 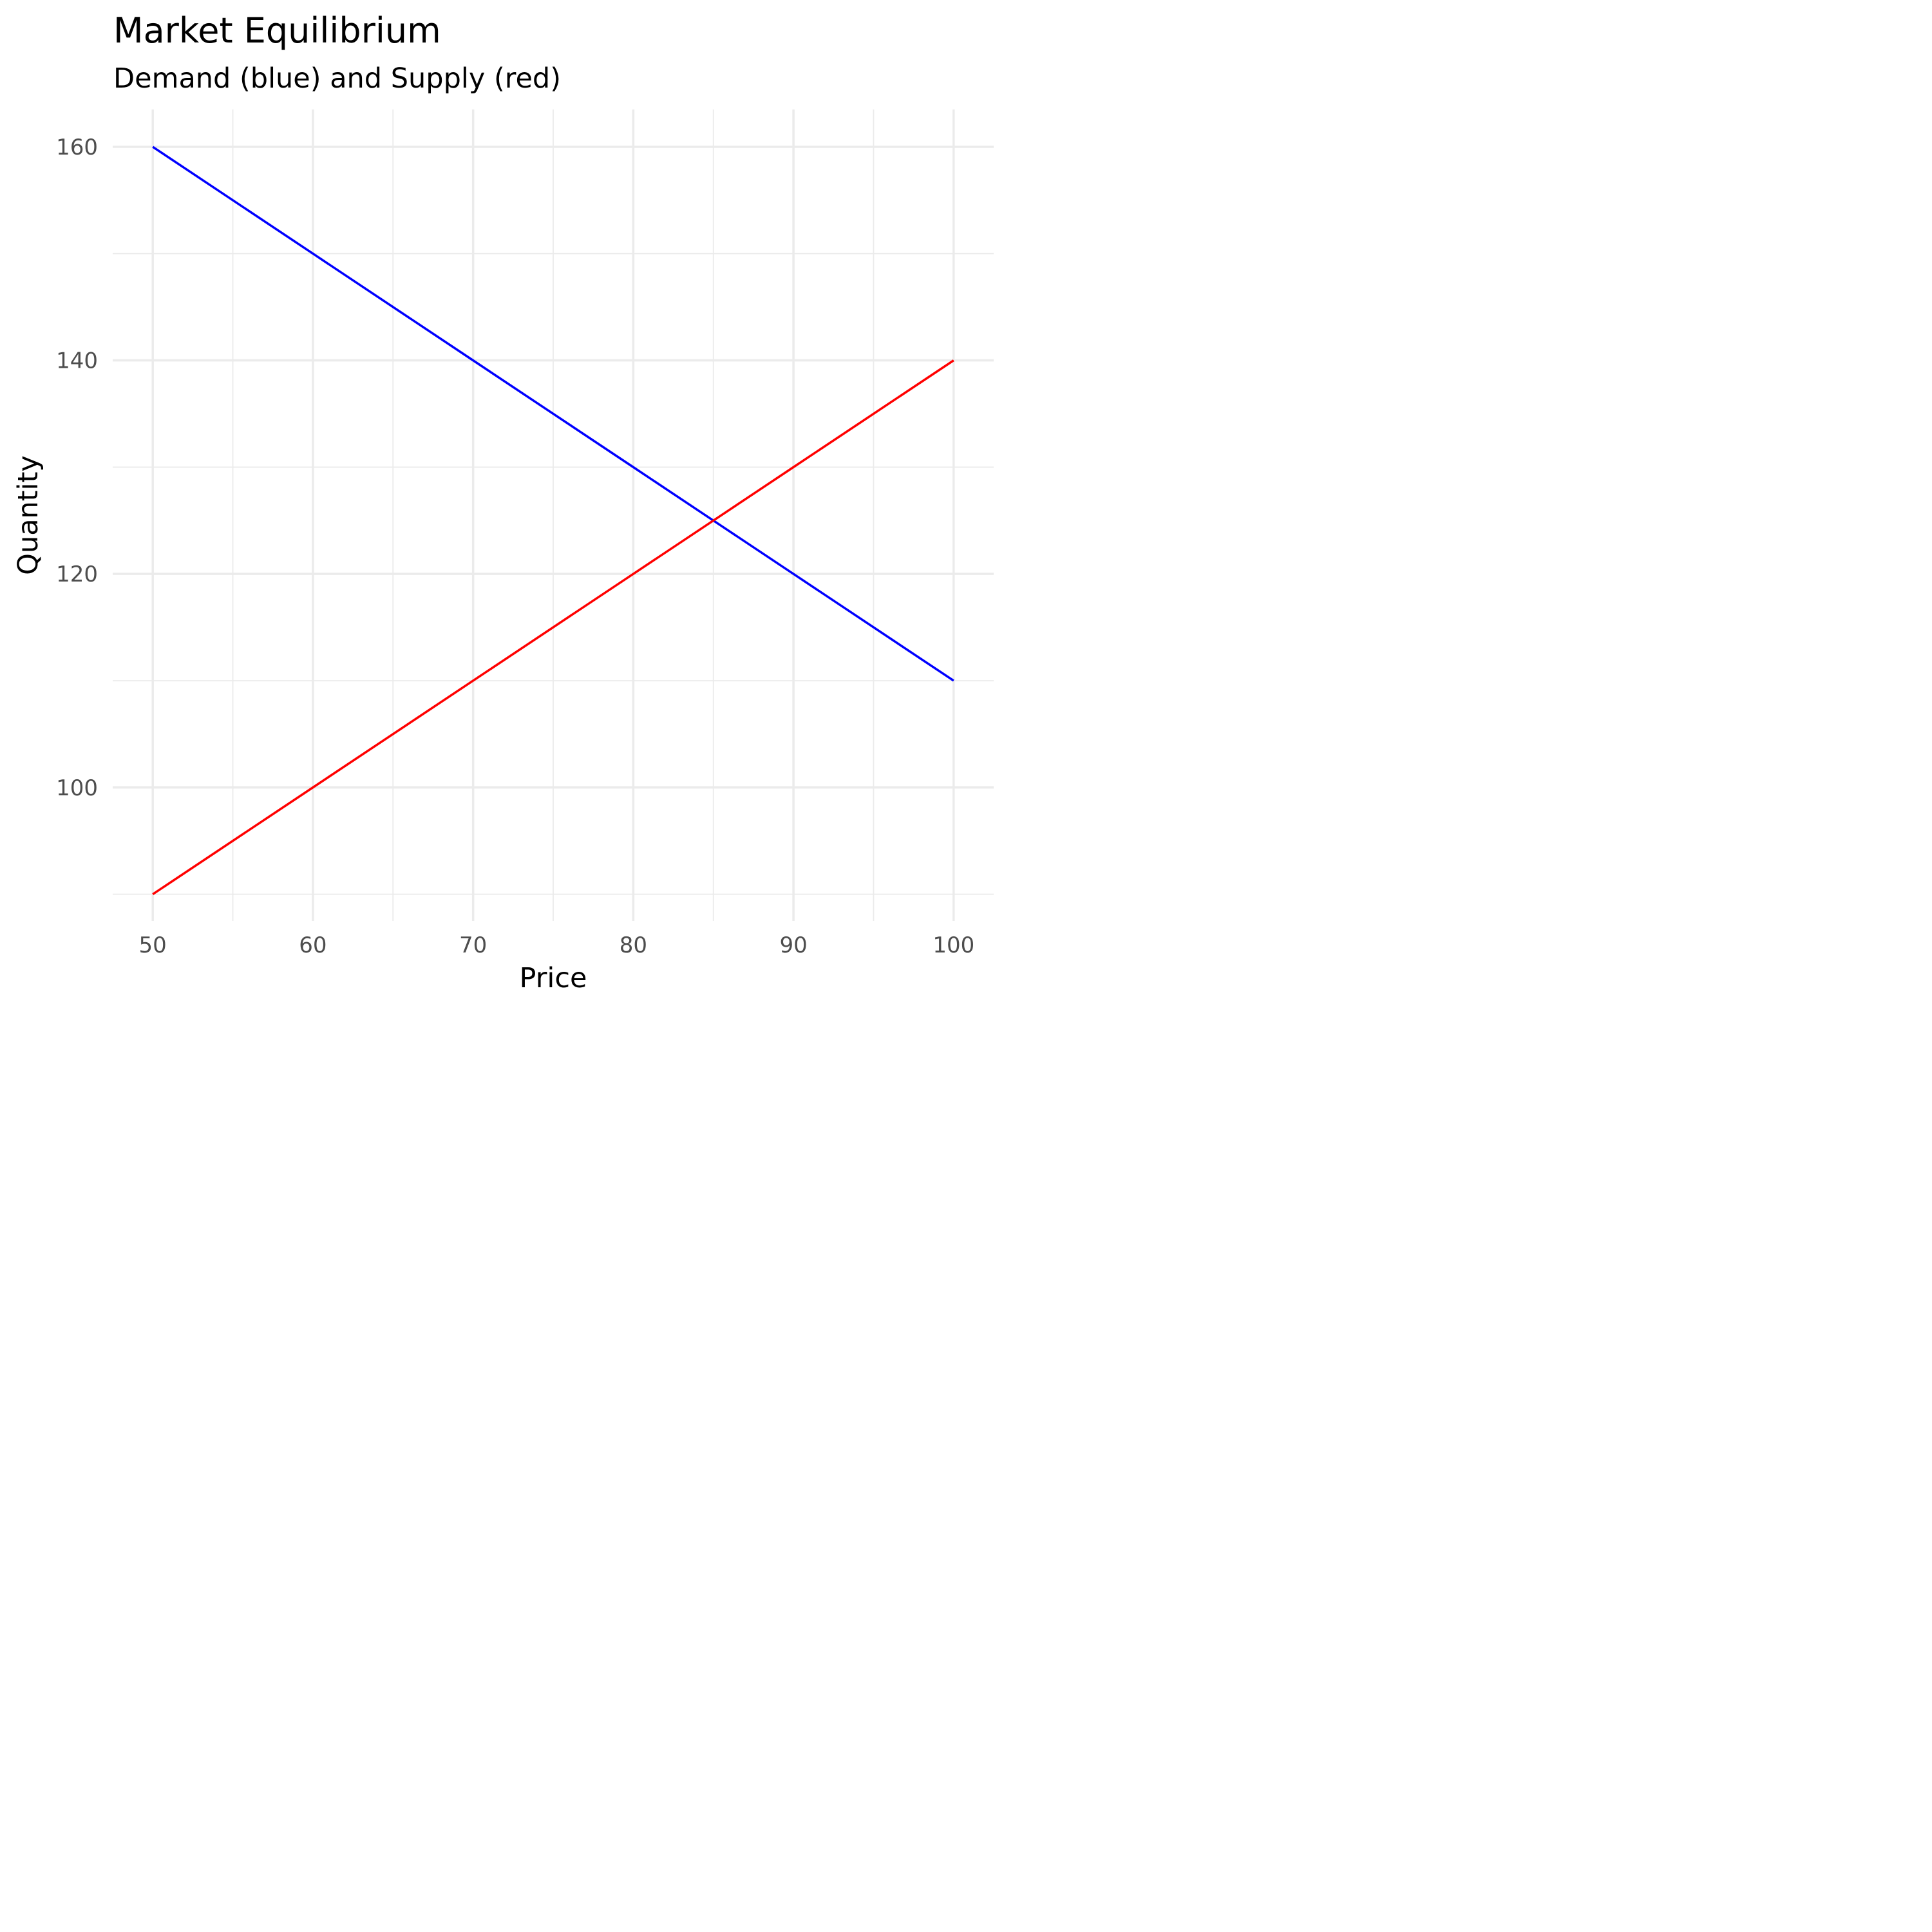 I want to click on x-tick-label: 90, so click(x=793, y=945).